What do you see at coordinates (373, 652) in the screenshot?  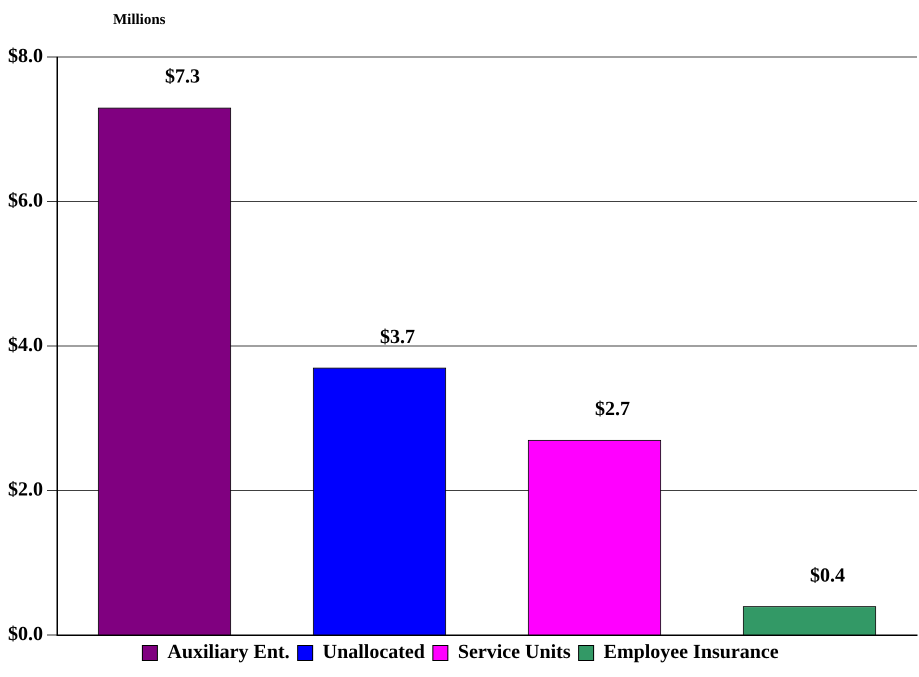 I see `legend-label: Unallocated` at bounding box center [373, 652].